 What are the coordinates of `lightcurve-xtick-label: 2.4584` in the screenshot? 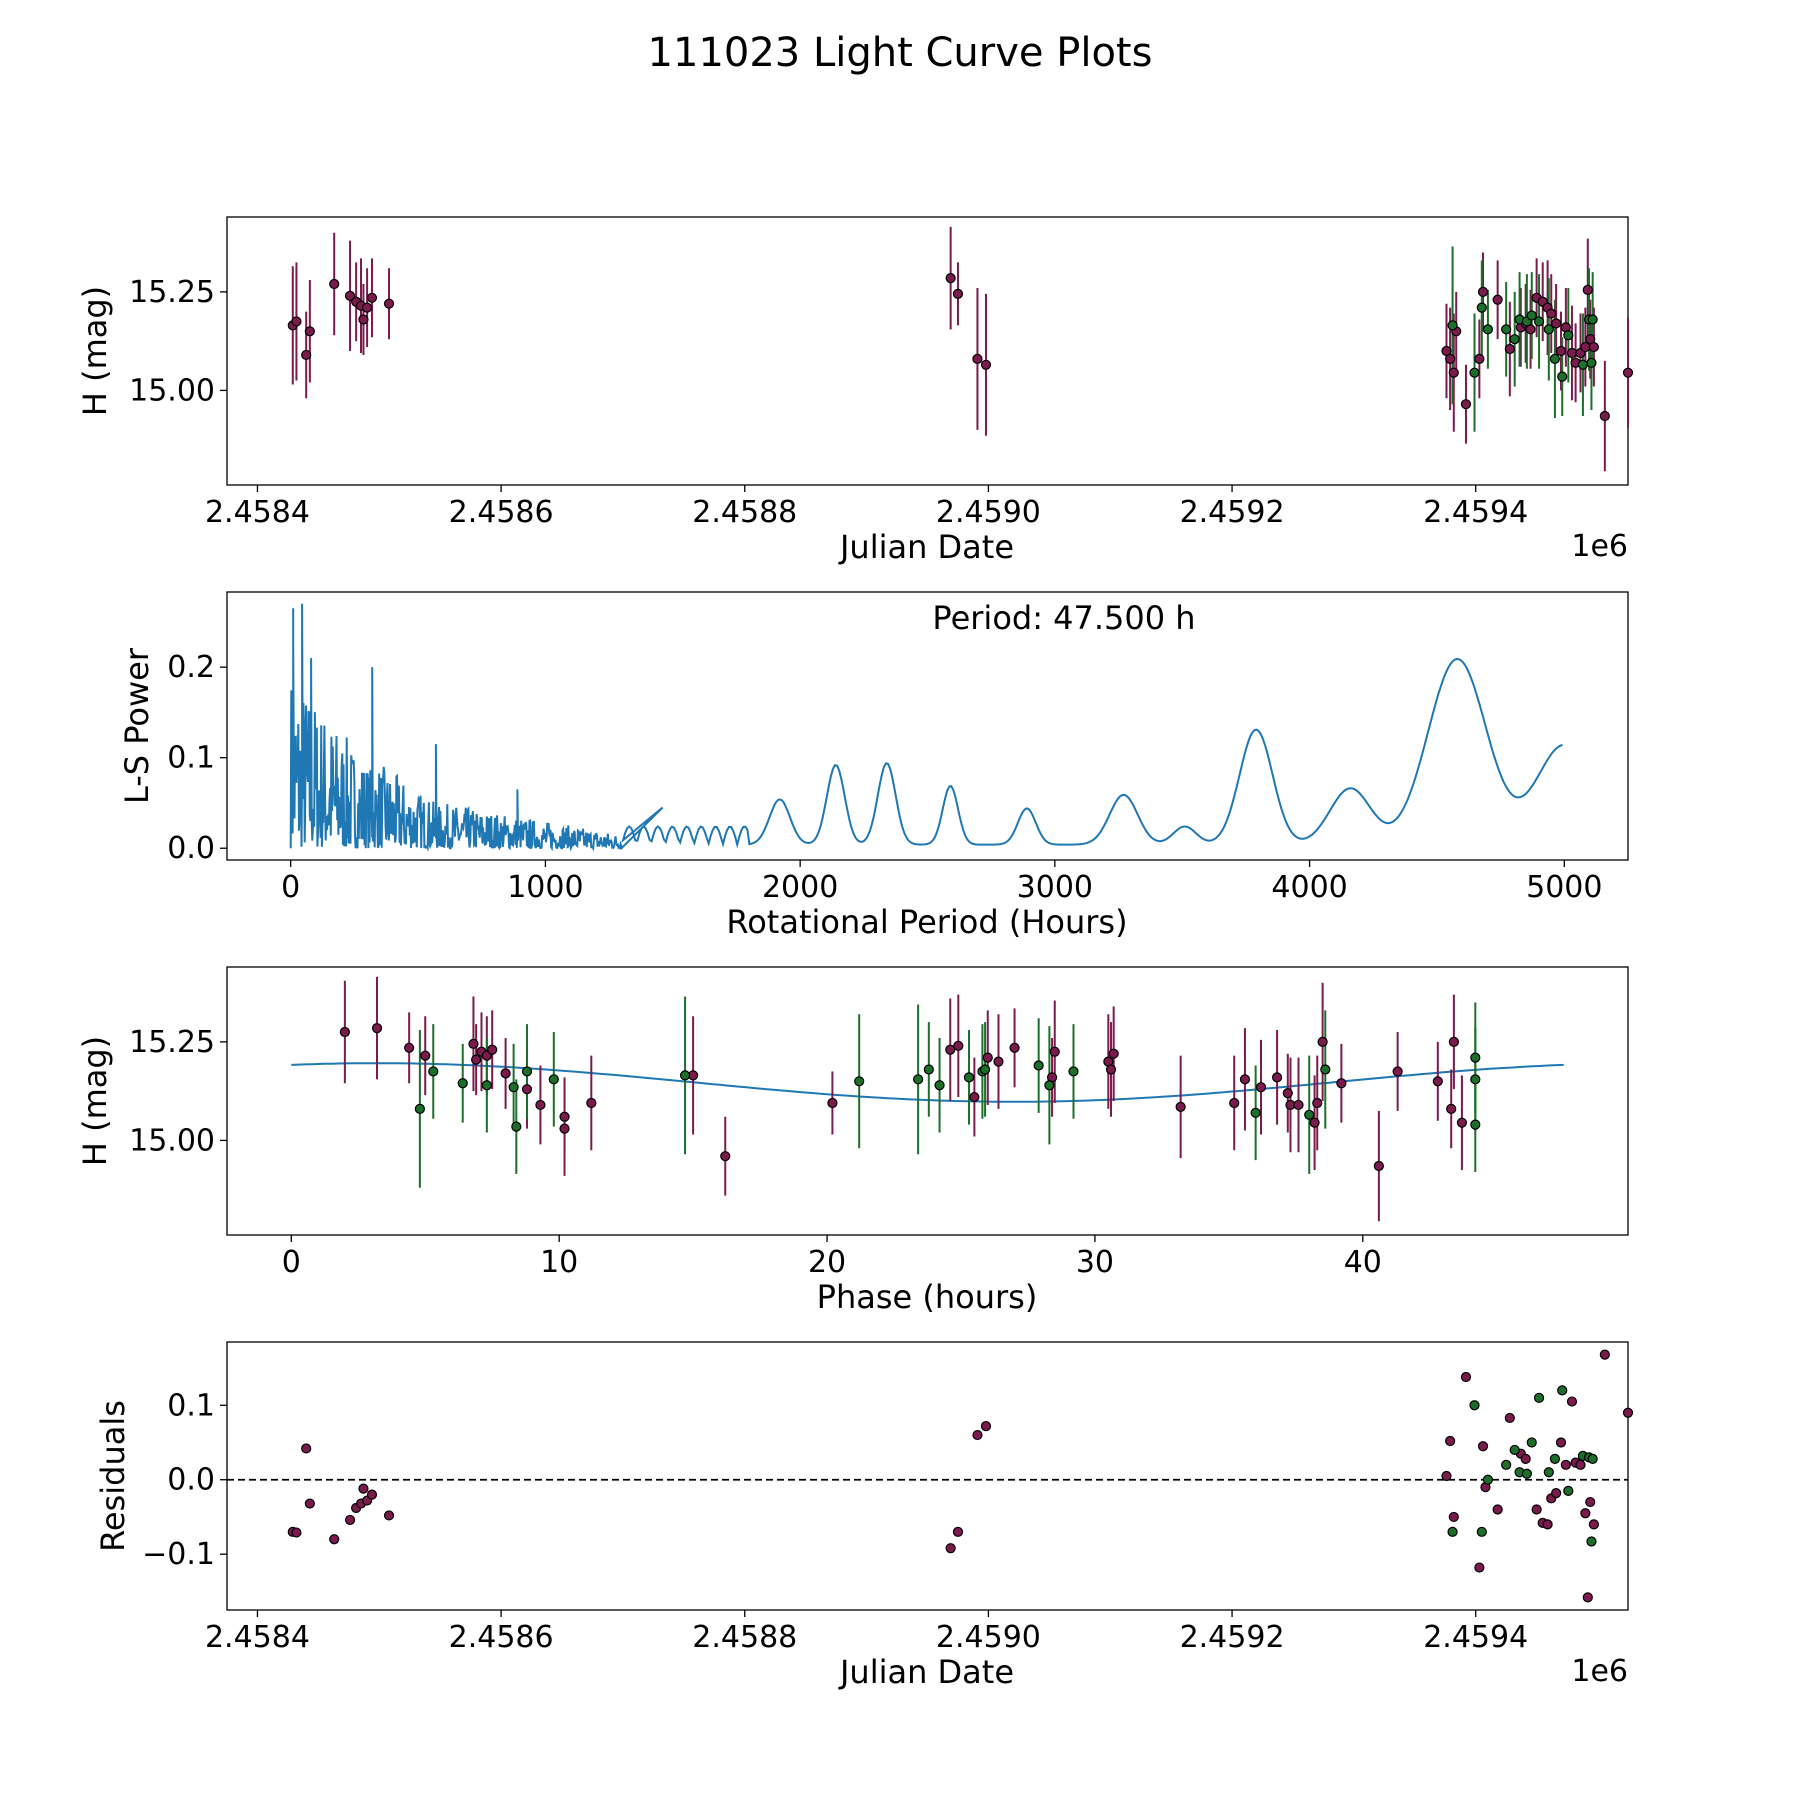 It's located at (257, 512).